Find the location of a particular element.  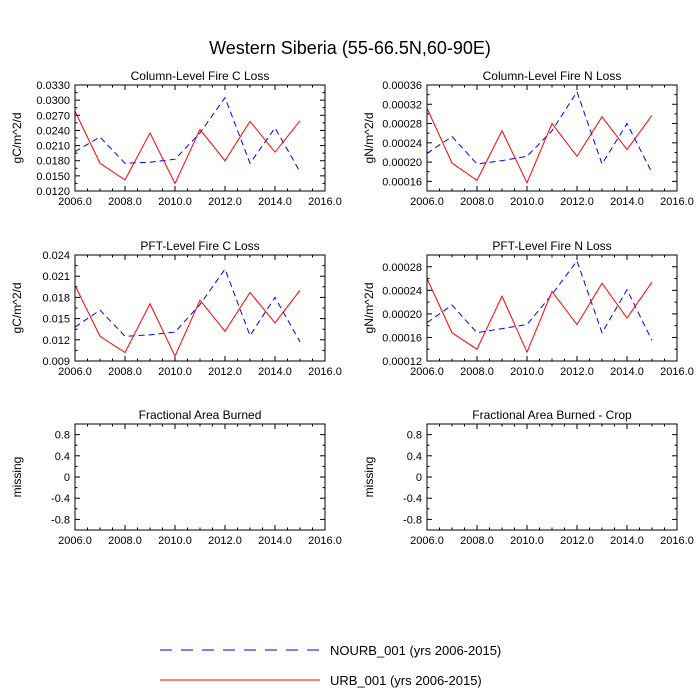

panel-title: Fractional Area Burned is located at coordinates (200, 415).